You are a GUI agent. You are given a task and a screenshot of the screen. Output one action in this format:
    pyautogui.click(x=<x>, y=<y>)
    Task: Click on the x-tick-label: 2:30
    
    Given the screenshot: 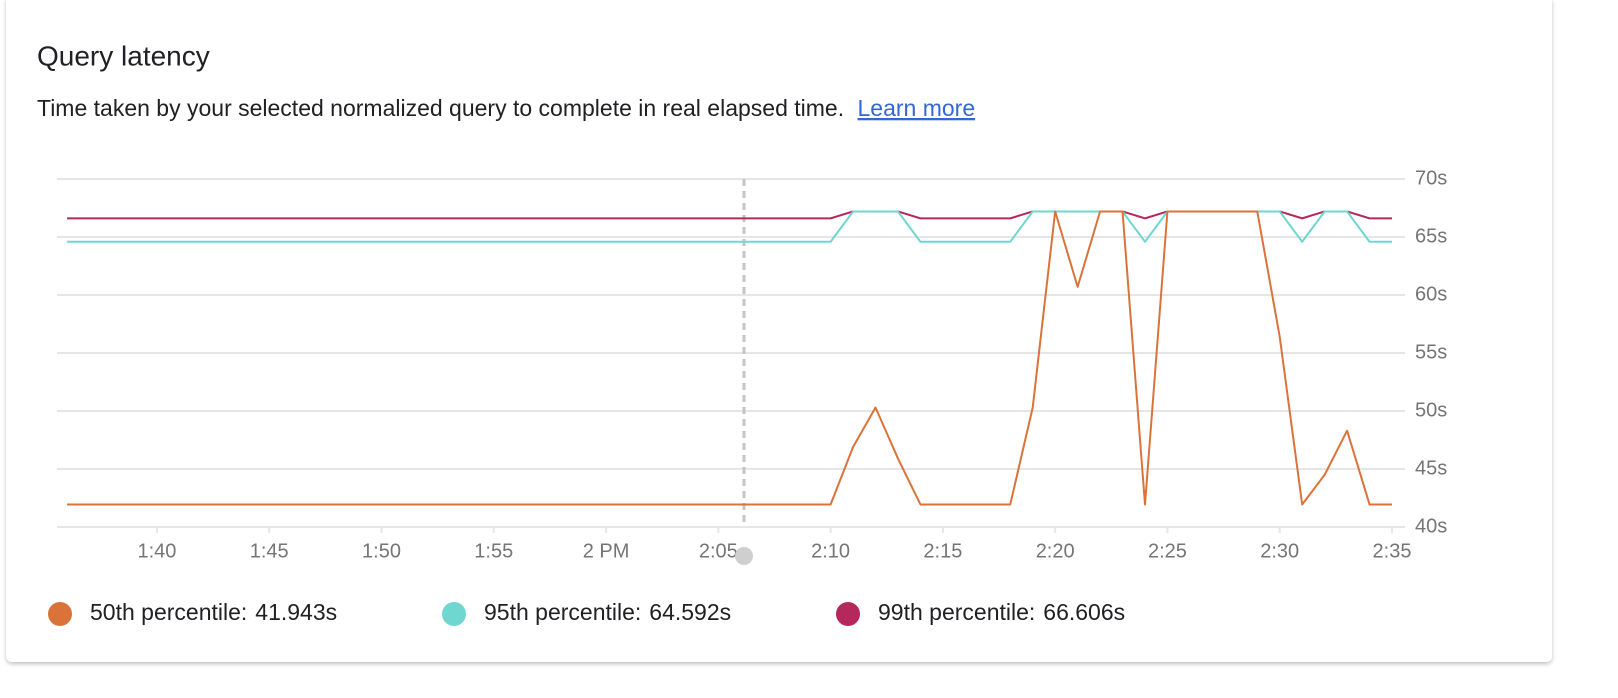 What is the action you would take?
    pyautogui.click(x=1279, y=551)
    